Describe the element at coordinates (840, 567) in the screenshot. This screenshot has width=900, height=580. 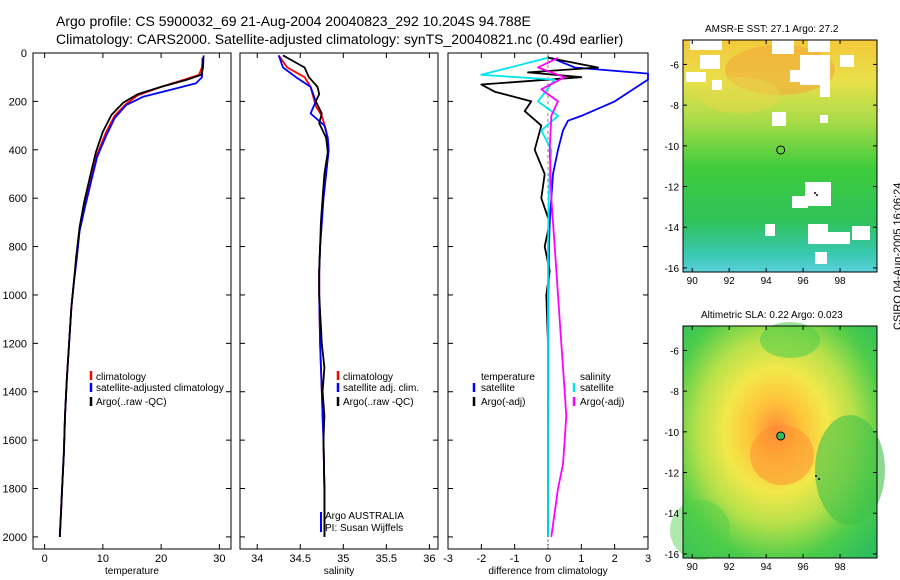
I see `map-x-tick-label: 98` at that location.